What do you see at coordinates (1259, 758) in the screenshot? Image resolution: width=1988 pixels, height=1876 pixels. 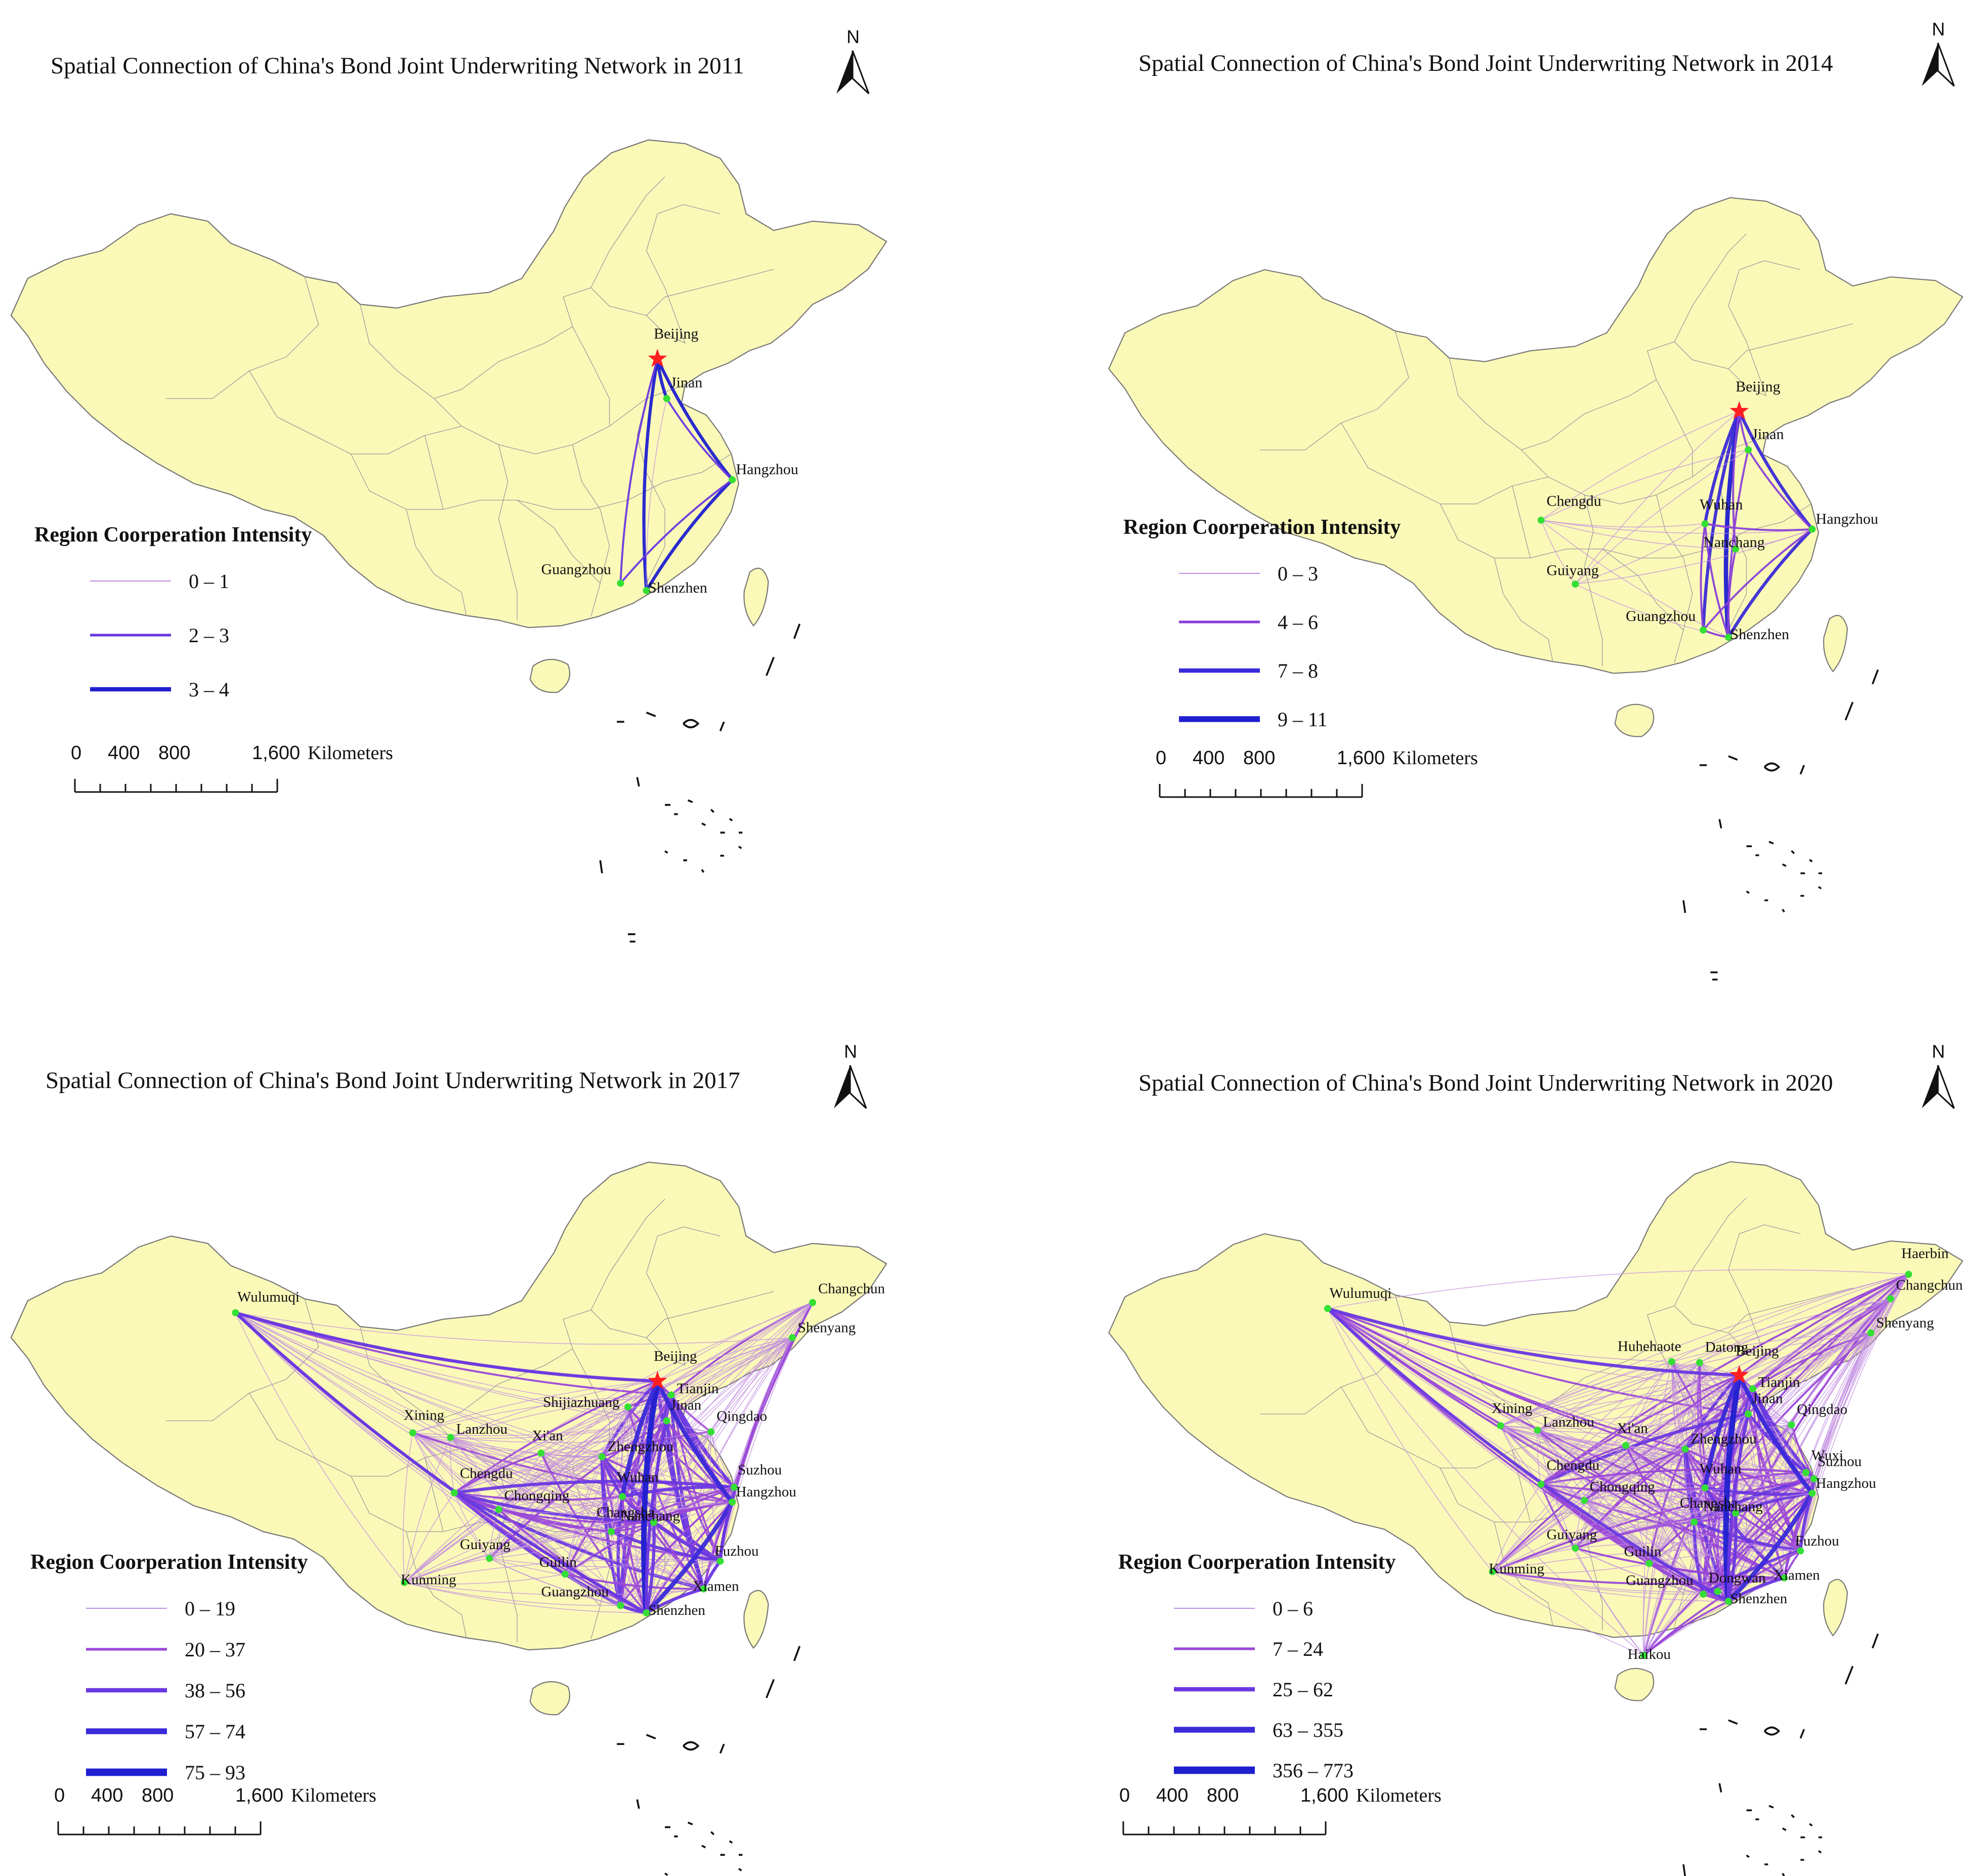 I see `scale-label: 800` at bounding box center [1259, 758].